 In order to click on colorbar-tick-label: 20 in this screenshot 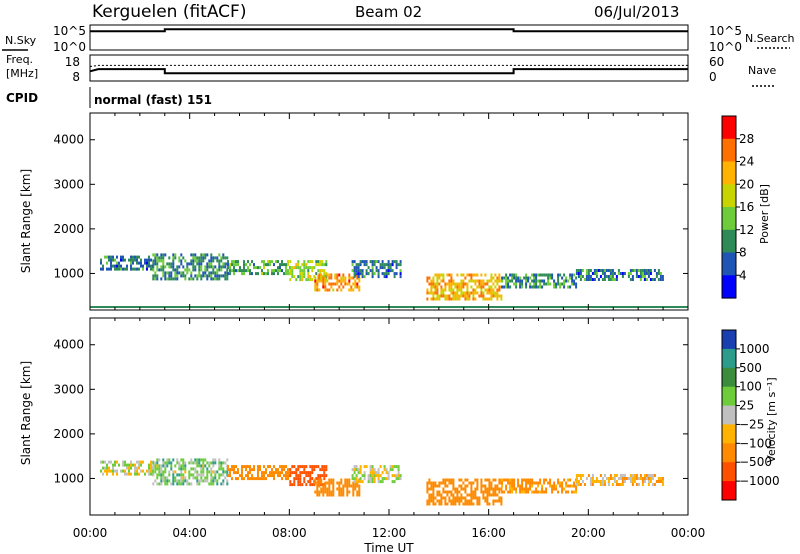, I will do `click(746, 184)`.